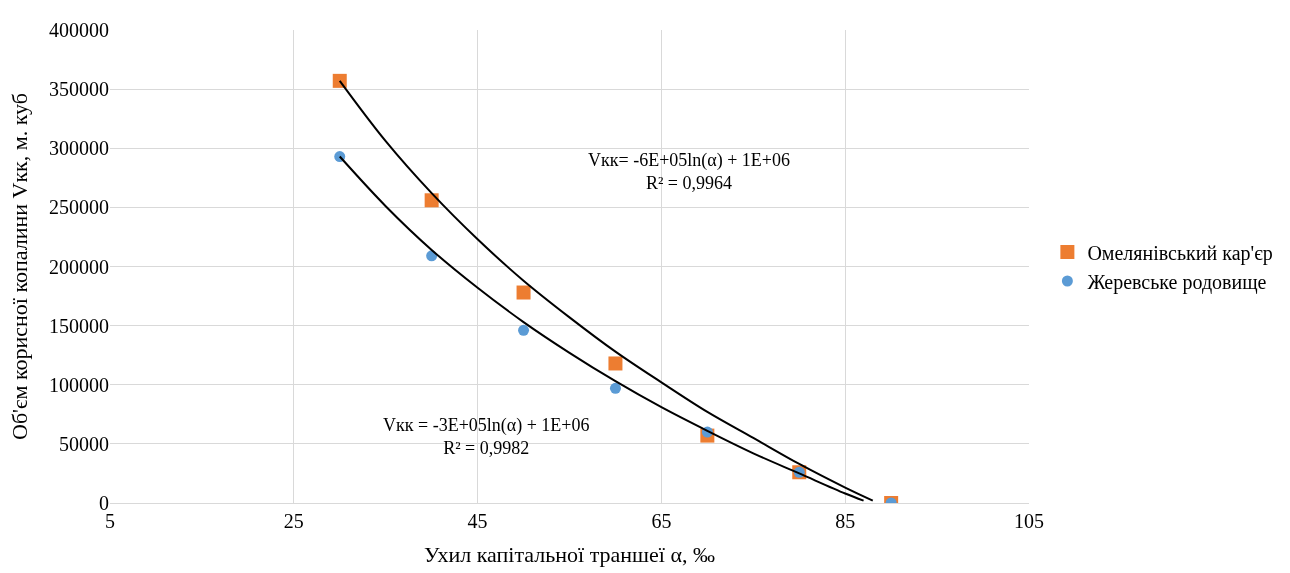  What do you see at coordinates (486, 437) in the screenshot?
I see `annotation: Vкк = -3E+05ln(α) + 1E+06 R² = 0,9982` at bounding box center [486, 437].